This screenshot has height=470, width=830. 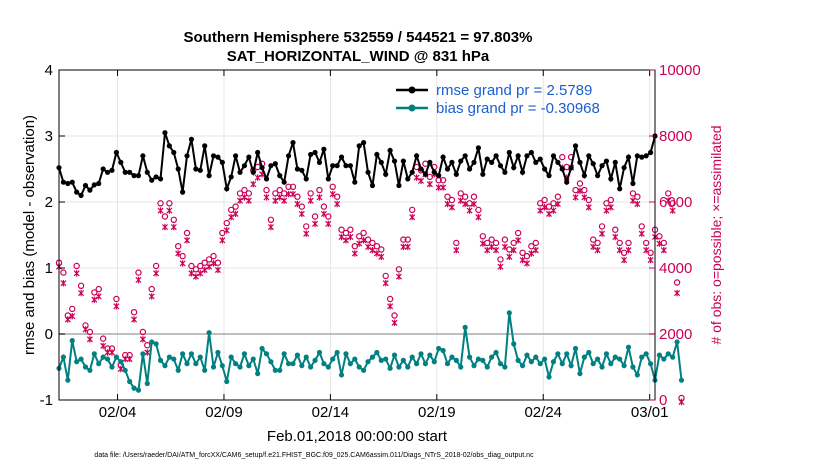 I want to click on x-tick-label: 02/24, so click(x=543, y=412).